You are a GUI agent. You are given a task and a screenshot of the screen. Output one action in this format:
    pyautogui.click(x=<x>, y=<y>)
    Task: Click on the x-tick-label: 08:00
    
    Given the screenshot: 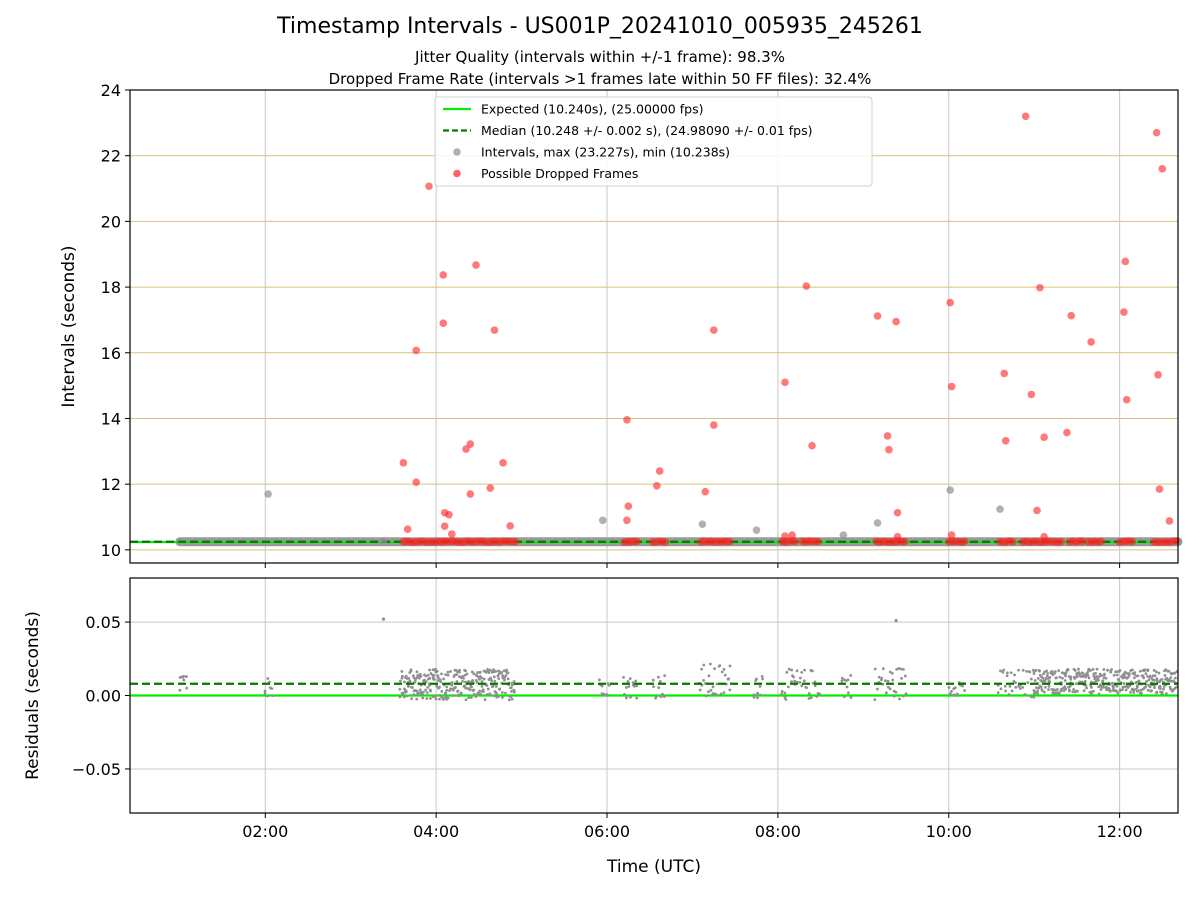 What is the action you would take?
    pyautogui.click(x=778, y=831)
    